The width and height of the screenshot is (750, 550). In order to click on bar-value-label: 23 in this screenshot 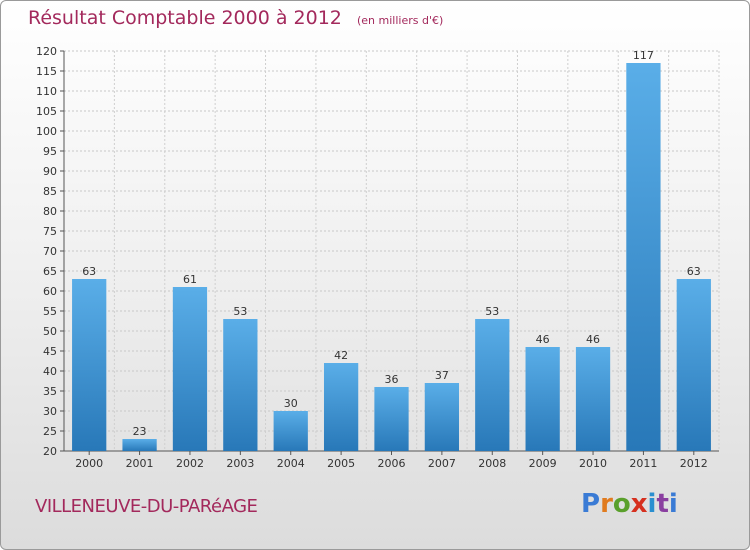, I will do `click(140, 431)`.